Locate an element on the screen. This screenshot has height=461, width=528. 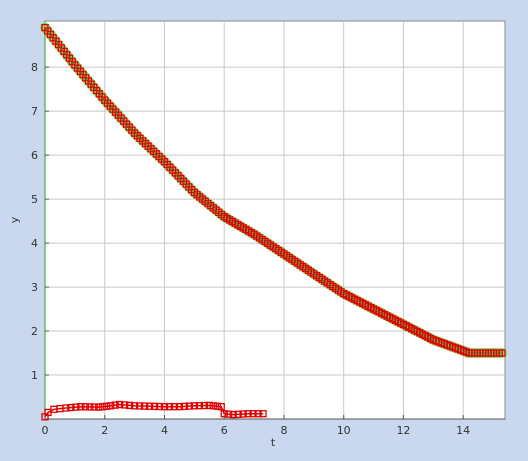
y-tick-label: 2 is located at coordinates (34, 331).